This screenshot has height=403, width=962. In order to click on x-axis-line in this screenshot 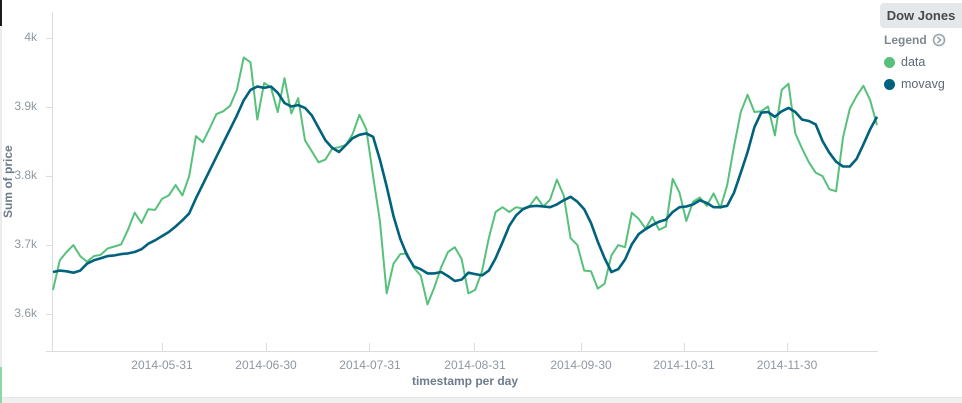, I will do `click(465, 351)`.